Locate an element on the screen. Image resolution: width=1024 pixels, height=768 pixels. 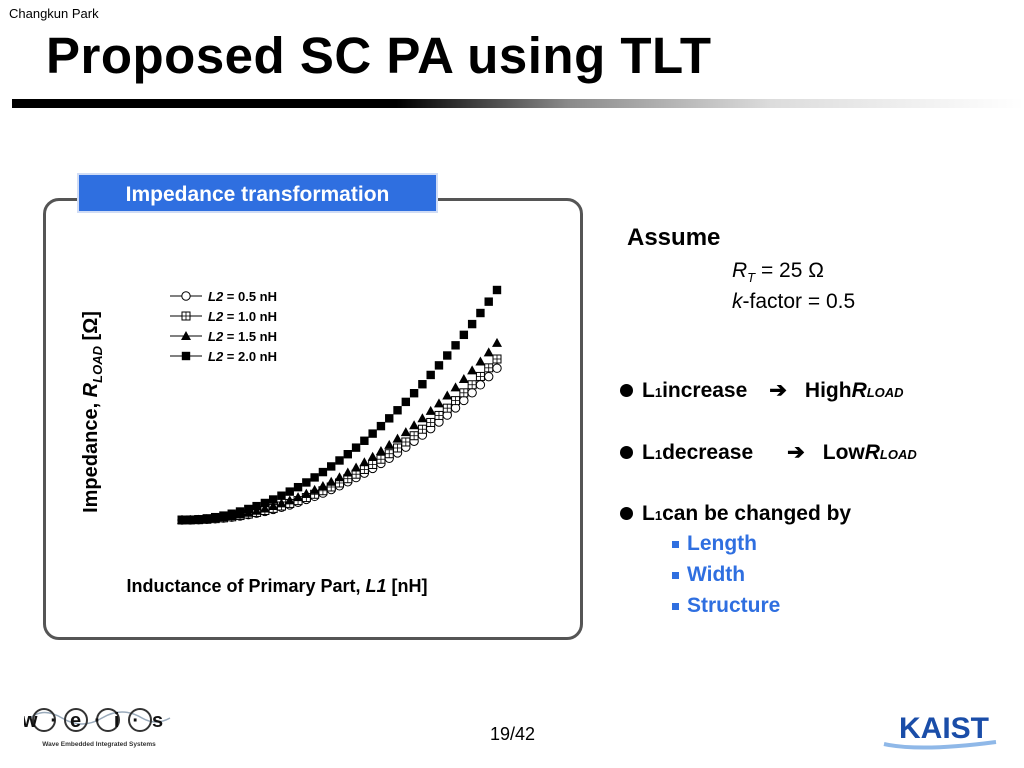
title-underline is located at coordinates (518, 103).